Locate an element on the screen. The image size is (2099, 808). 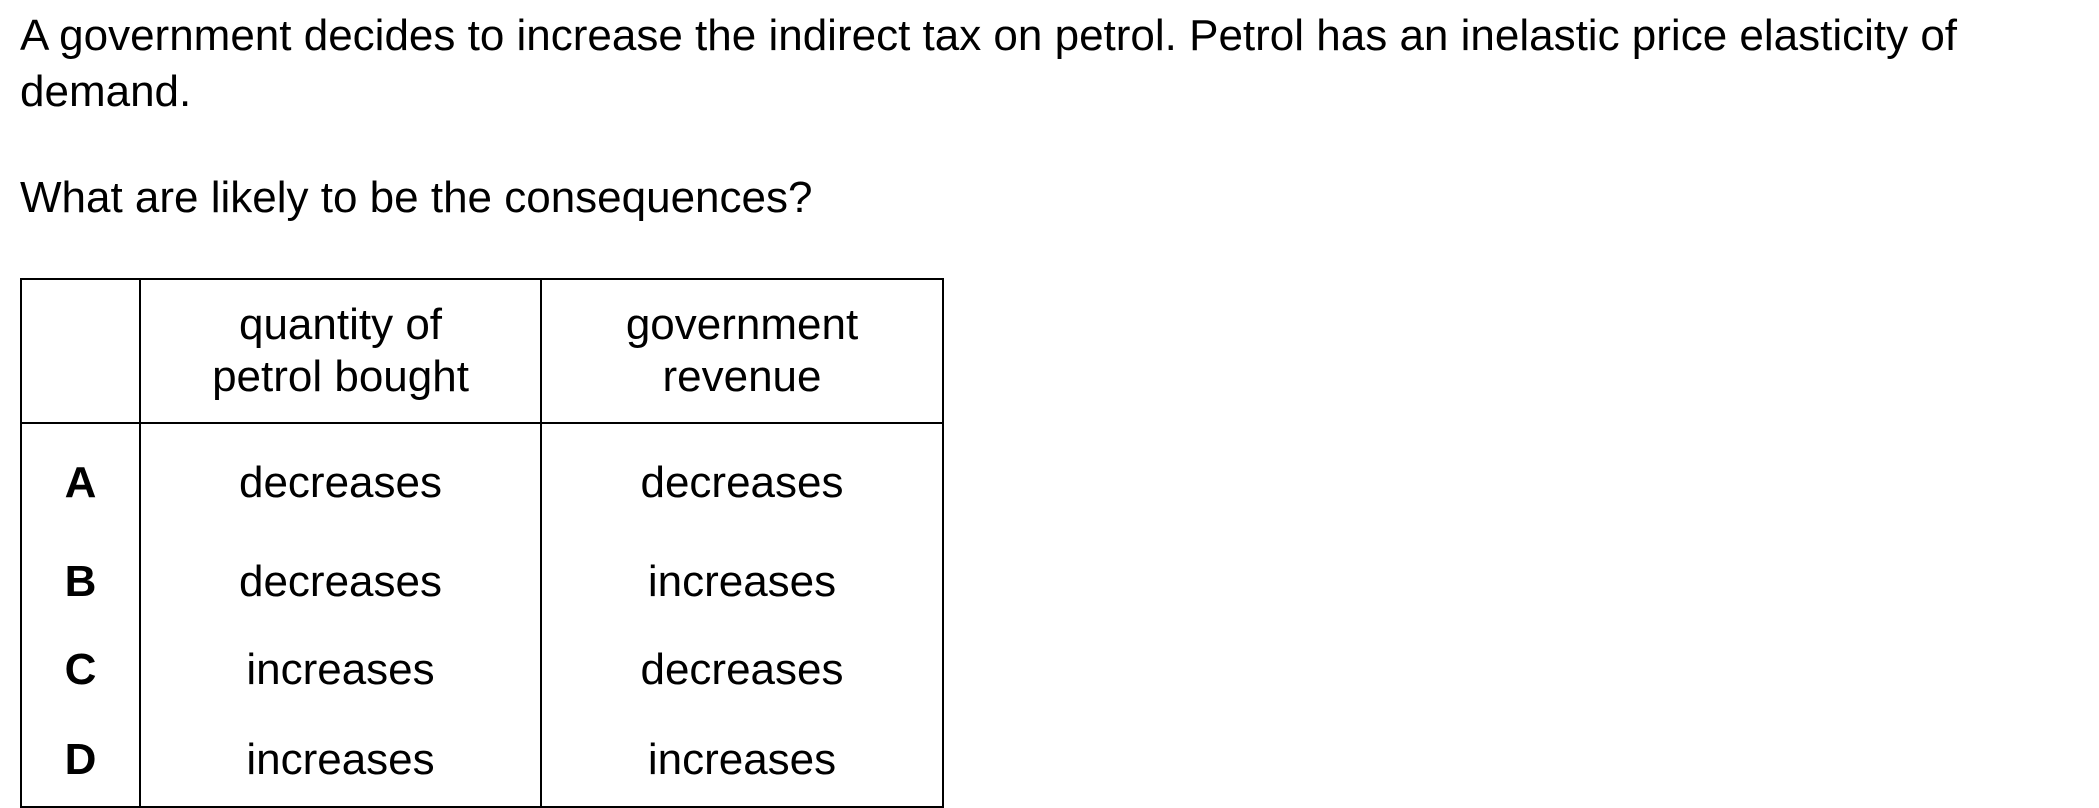
option-letter: A is located at coordinates (80, 480).